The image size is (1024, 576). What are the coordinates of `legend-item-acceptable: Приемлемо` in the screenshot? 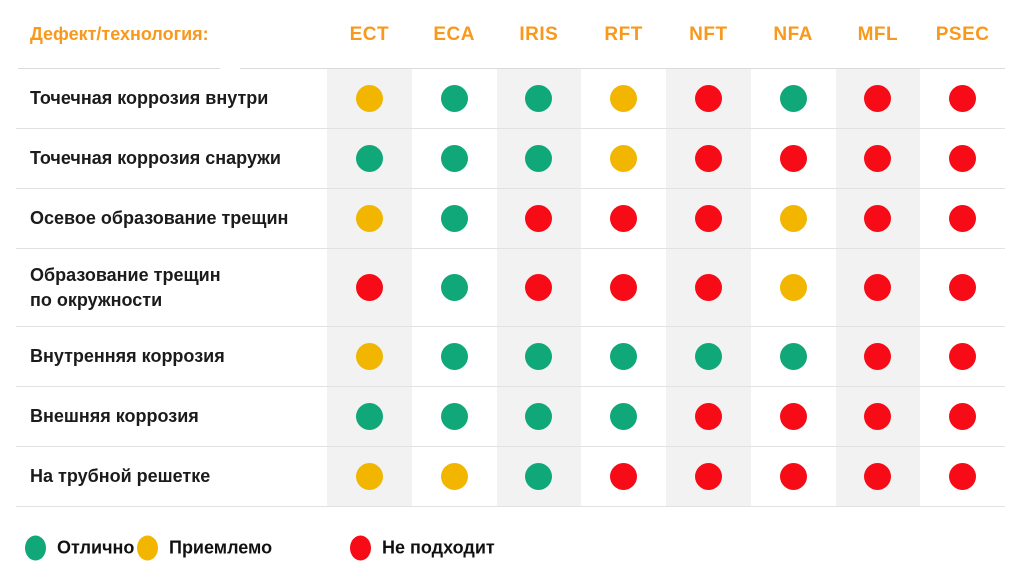 It's located at (205, 548).